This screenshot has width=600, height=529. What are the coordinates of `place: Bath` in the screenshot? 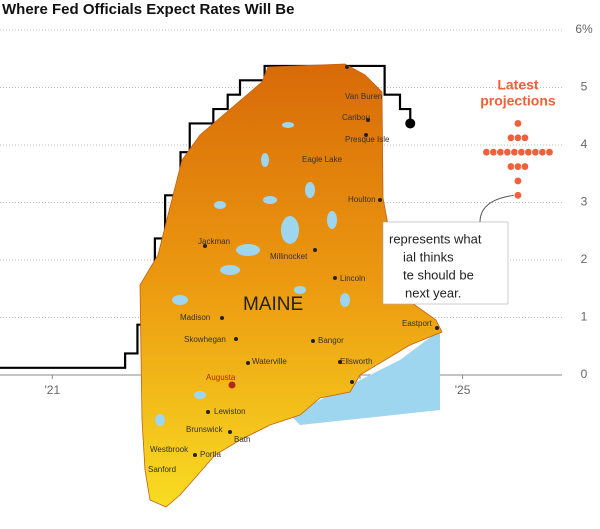 It's located at (242, 439).